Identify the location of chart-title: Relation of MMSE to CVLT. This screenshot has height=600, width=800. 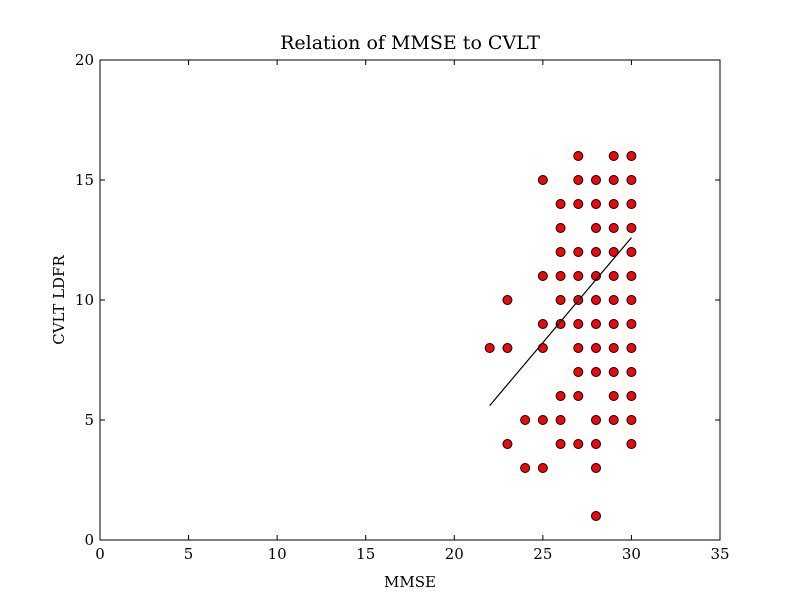
(410, 43).